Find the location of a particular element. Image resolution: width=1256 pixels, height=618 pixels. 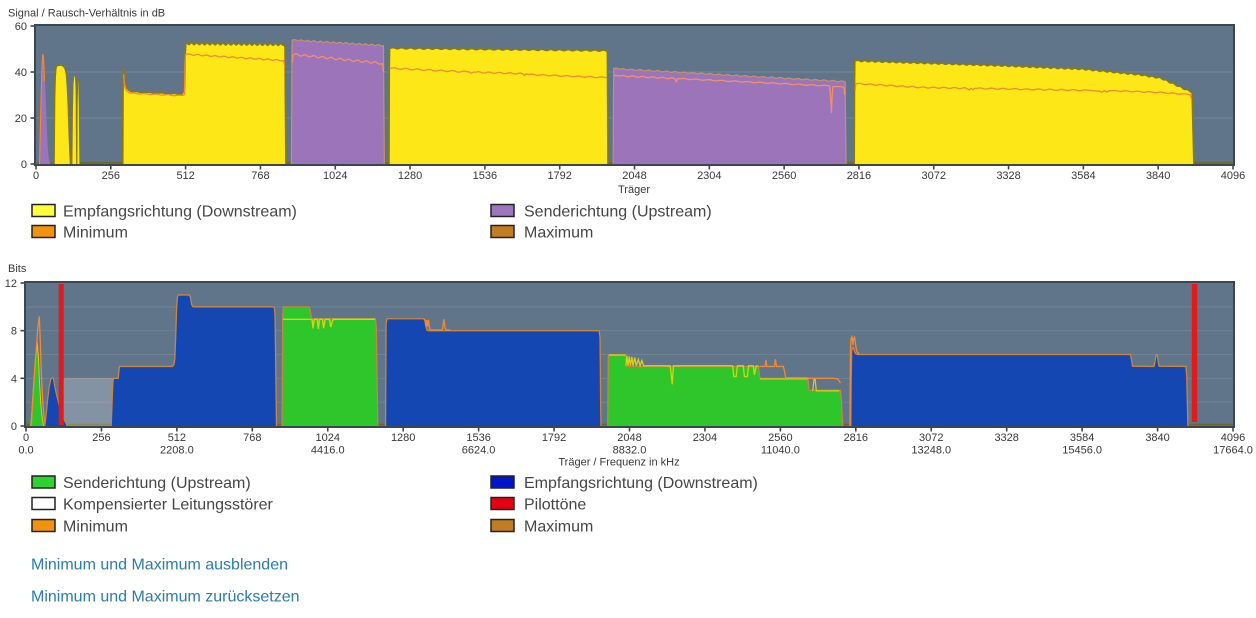

svg-text:Minimum und Maximum zurücksetz: Minimum und Maximum zurücksetzen is located at coordinates (165, 597).